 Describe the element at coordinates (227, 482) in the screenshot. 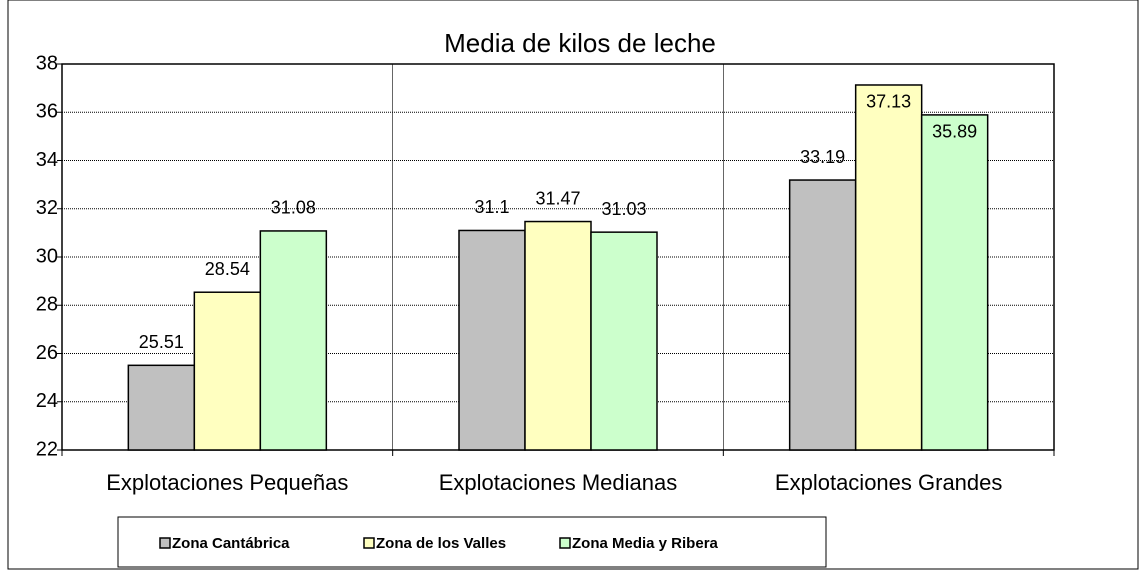

I see `x-tick-label: Explotaciones Pequeñas` at that location.